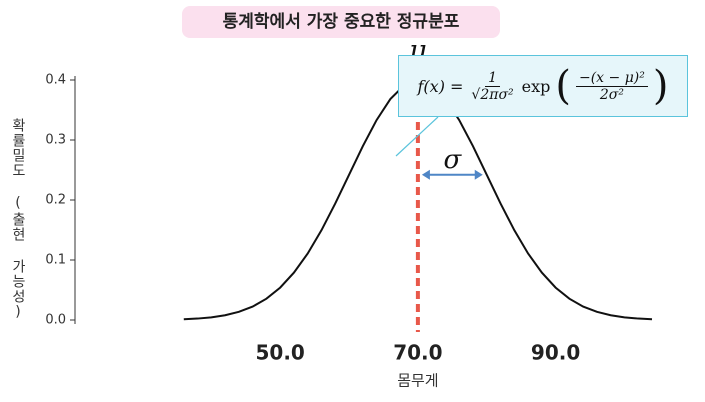  What do you see at coordinates (55, 80) in the screenshot?
I see `y-tick-label: 0.4` at bounding box center [55, 80].